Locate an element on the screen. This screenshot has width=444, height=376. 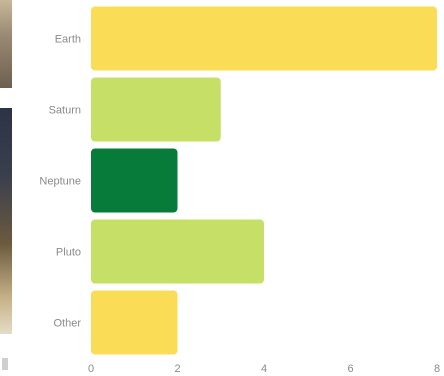
bar-other is located at coordinates (134, 322).